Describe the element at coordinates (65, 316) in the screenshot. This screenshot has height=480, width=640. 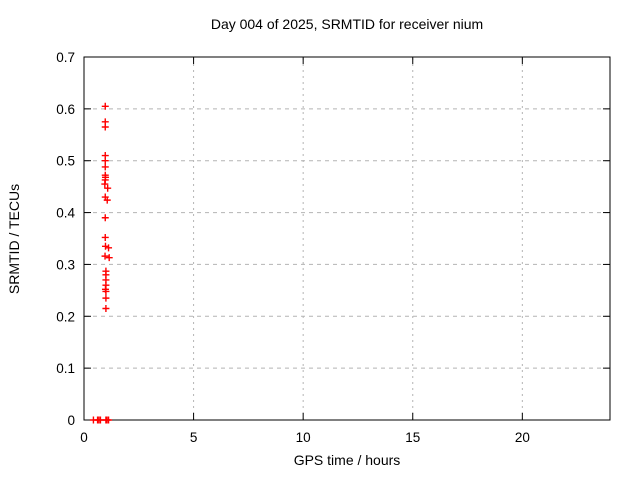
I see `y-tick-label: 0.2` at that location.